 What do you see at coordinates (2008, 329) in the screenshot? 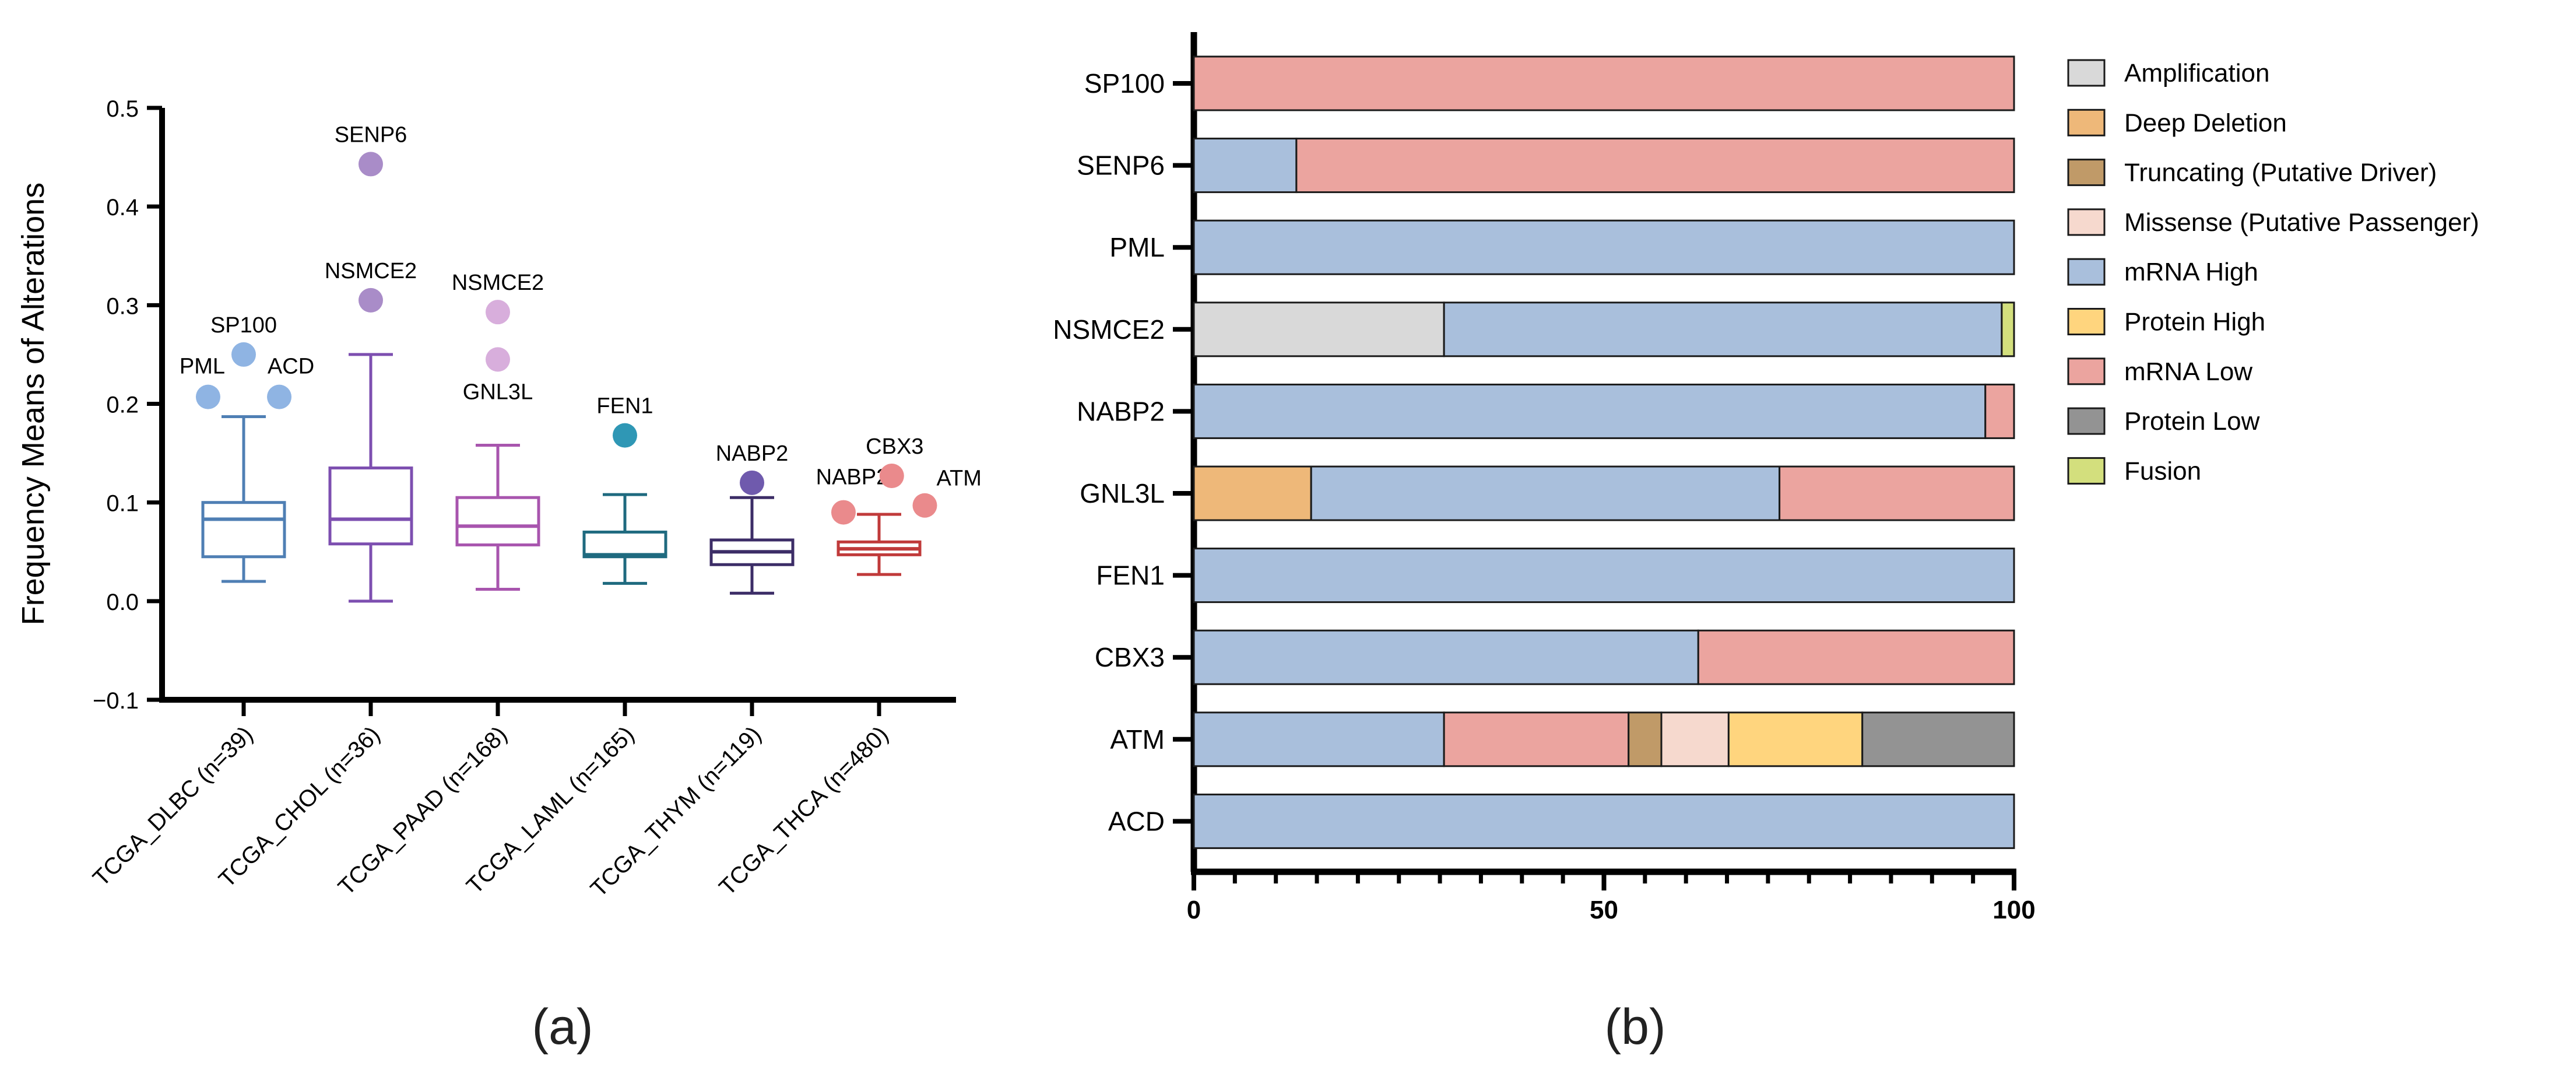
I see `bar-segment-fusion` at bounding box center [2008, 329].